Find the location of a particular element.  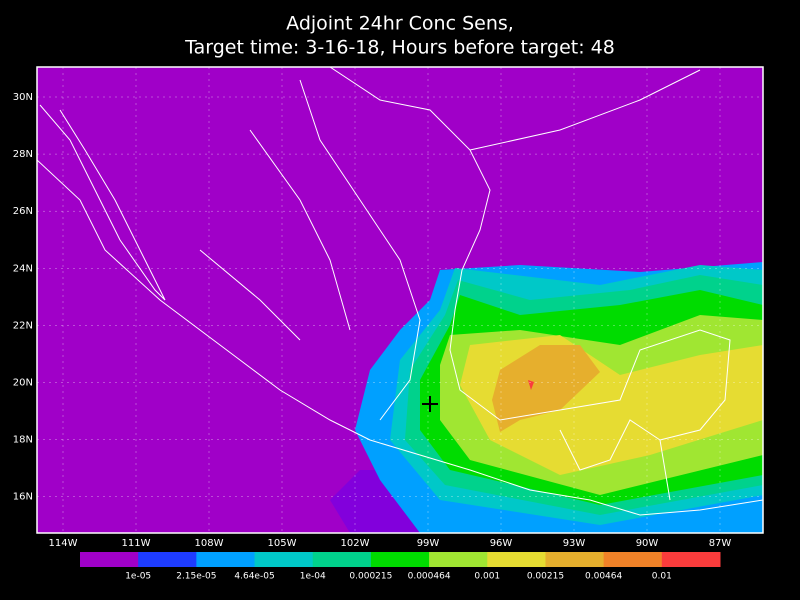

lat-label: 18N is located at coordinates (23, 440).